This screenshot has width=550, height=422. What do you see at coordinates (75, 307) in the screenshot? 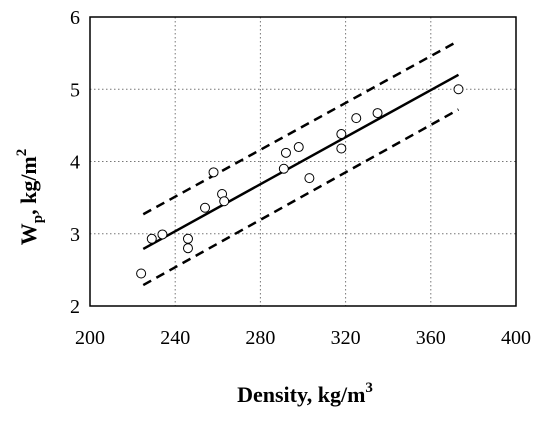
I see `y-tick-label: 2` at bounding box center [75, 307].